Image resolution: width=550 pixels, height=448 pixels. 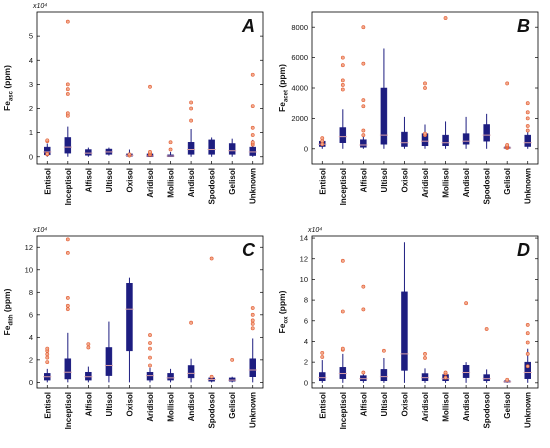 I want to click on y-tick-label: 6, so click(x=31, y=314).